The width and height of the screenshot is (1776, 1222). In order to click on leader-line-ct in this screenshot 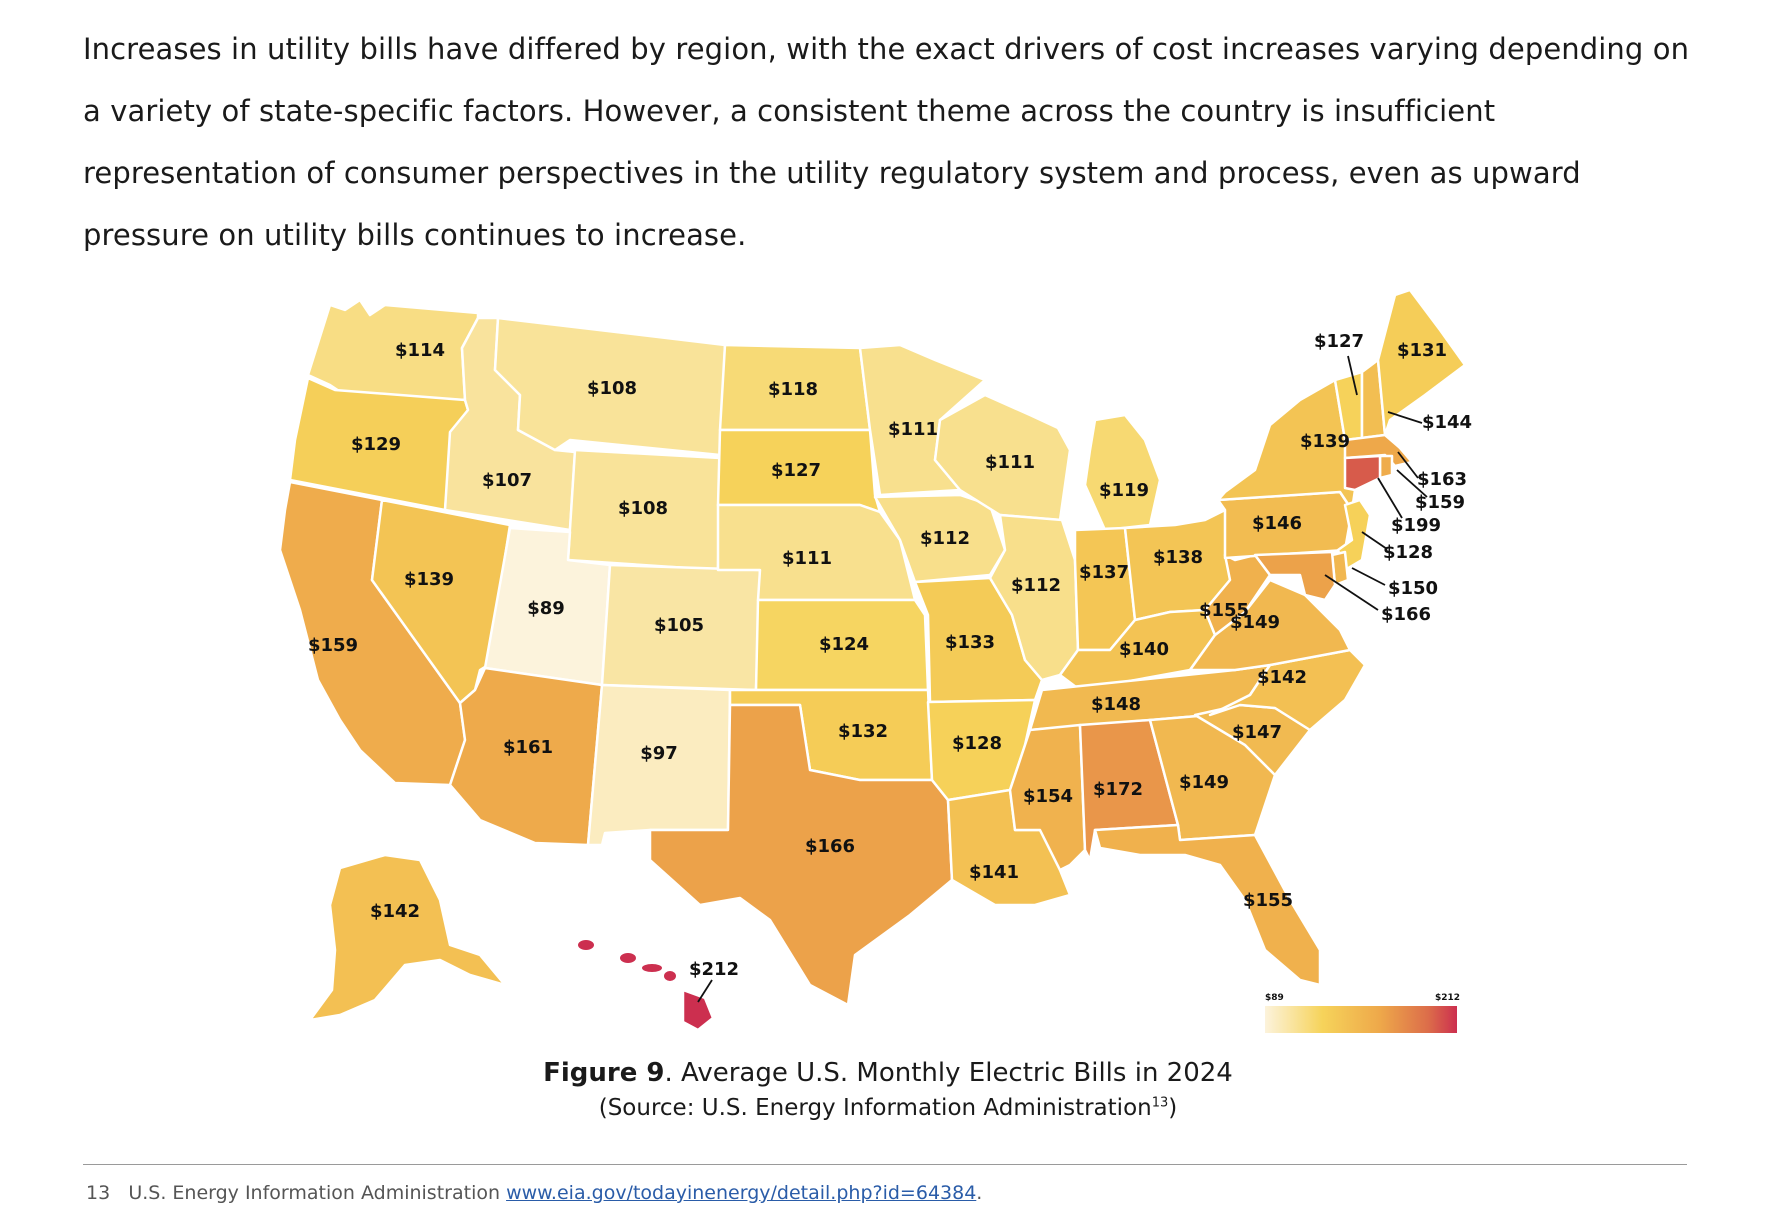, I will do `click(1390, 498)`.